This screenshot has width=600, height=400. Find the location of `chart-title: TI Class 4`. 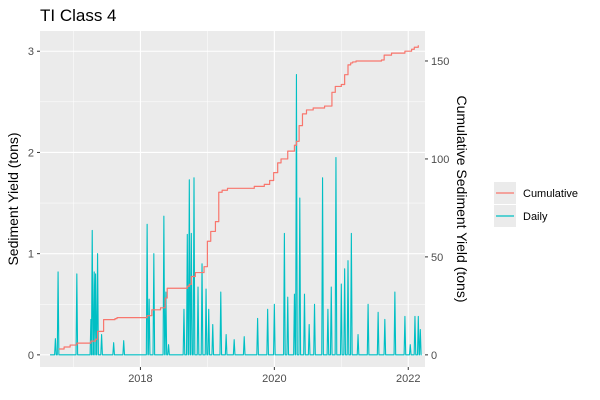

chart-title: TI Class 4 is located at coordinates (78, 15).